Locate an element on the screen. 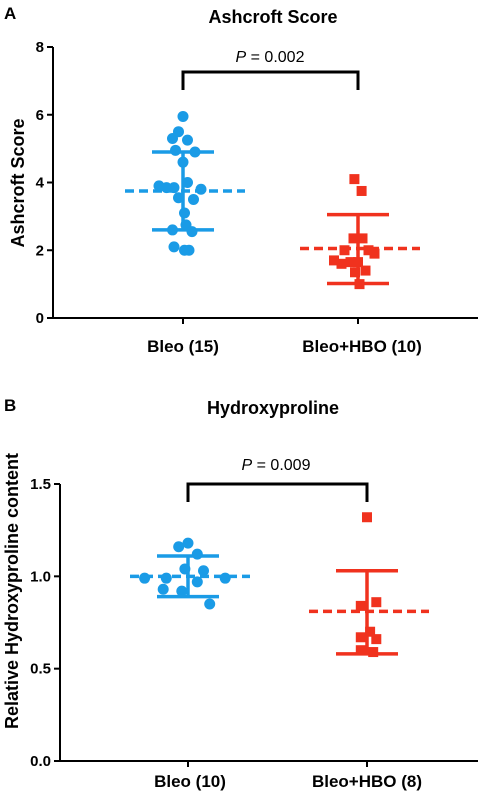 The image size is (484, 799). panel-a-x-tick-bleo-hbo: Bleo+HBO (10) is located at coordinates (362, 346).